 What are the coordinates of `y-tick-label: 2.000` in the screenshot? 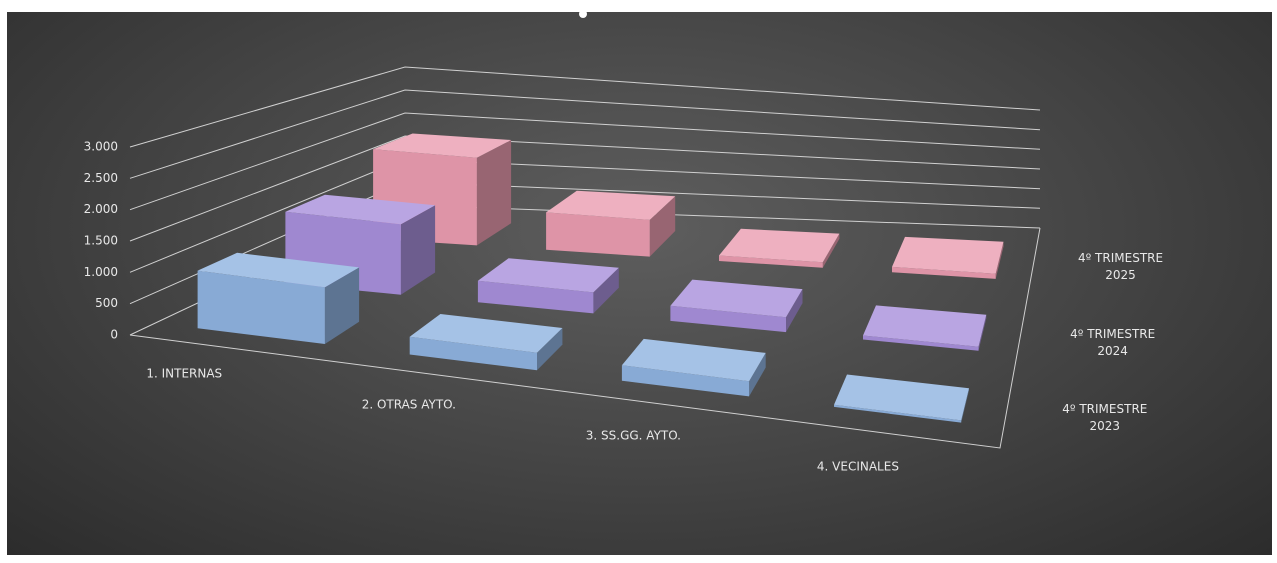 It's located at (101, 209).